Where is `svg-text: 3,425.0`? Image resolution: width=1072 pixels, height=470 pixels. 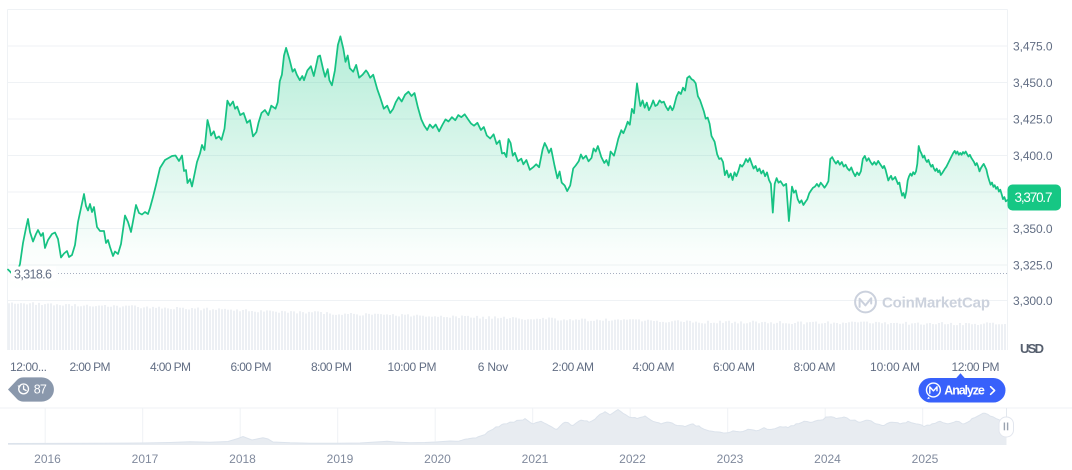
svg-text: 3,425.0 is located at coordinates (1033, 120).